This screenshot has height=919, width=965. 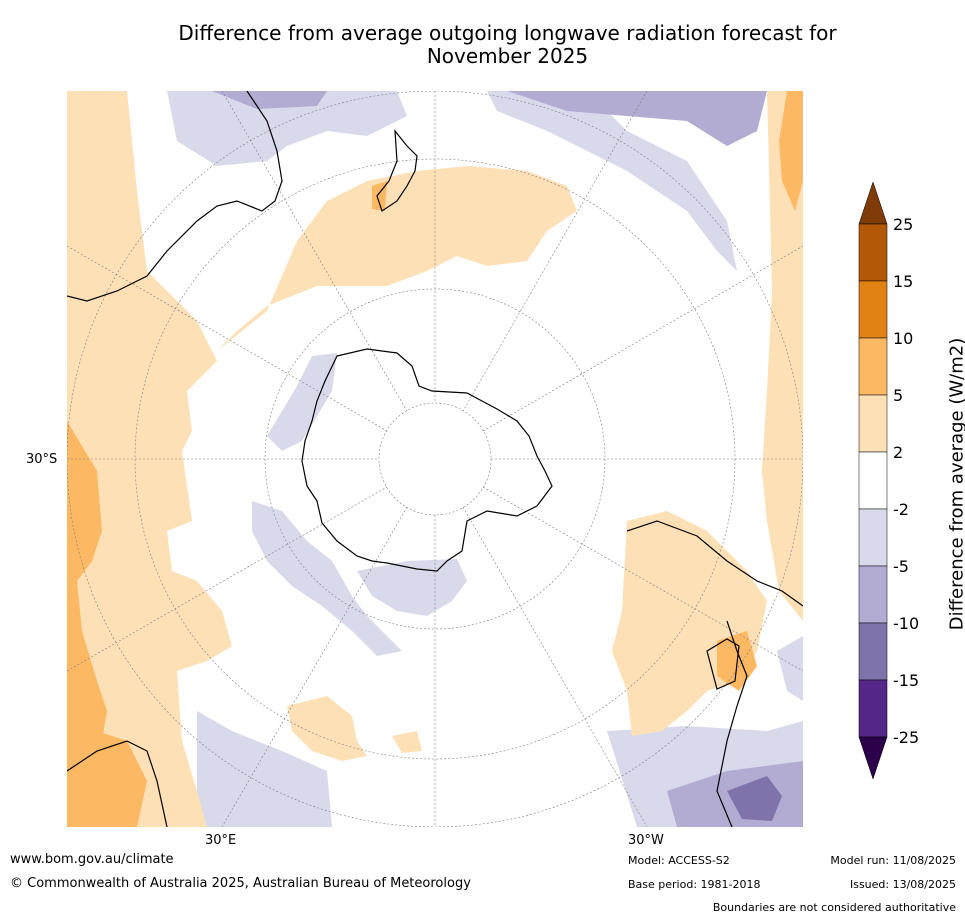 I want to click on colorbar-band-m10-m15, so click(x=873, y=651).